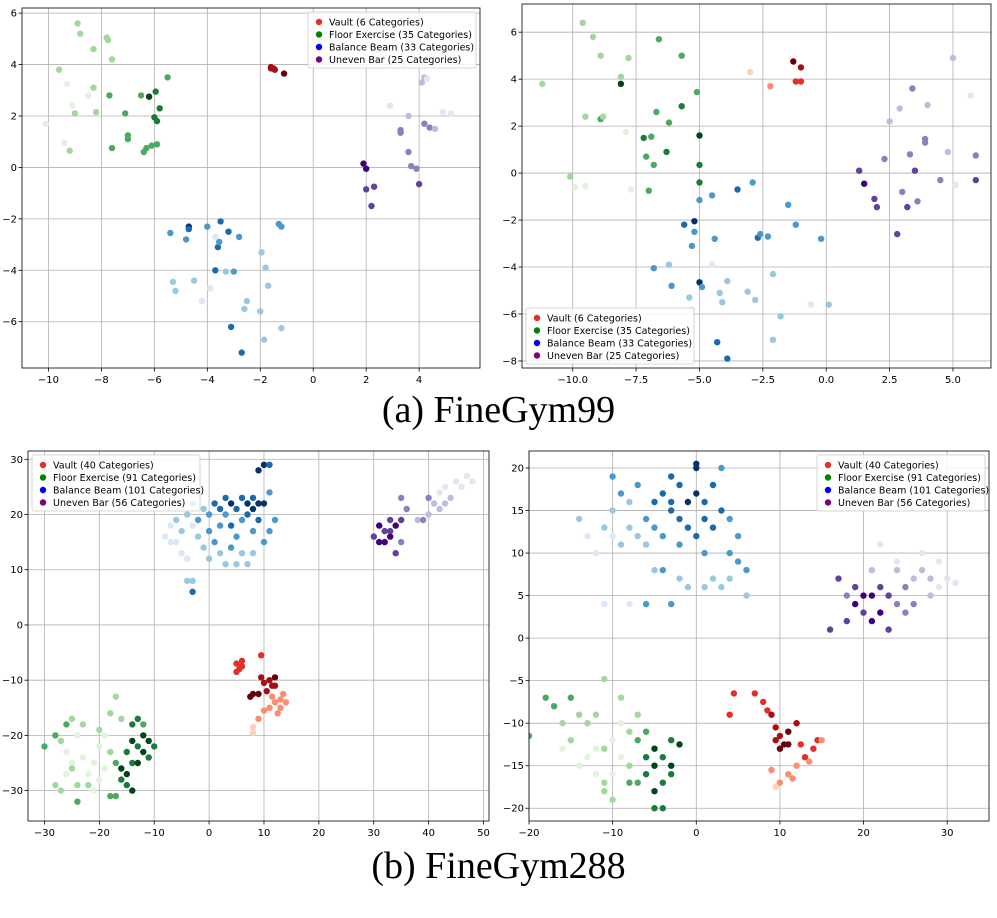 Image resolution: width=997 pixels, height=918 pixels. Describe the element at coordinates (9, 219) in the screenshot. I see `y-tick-label: −2` at that location.